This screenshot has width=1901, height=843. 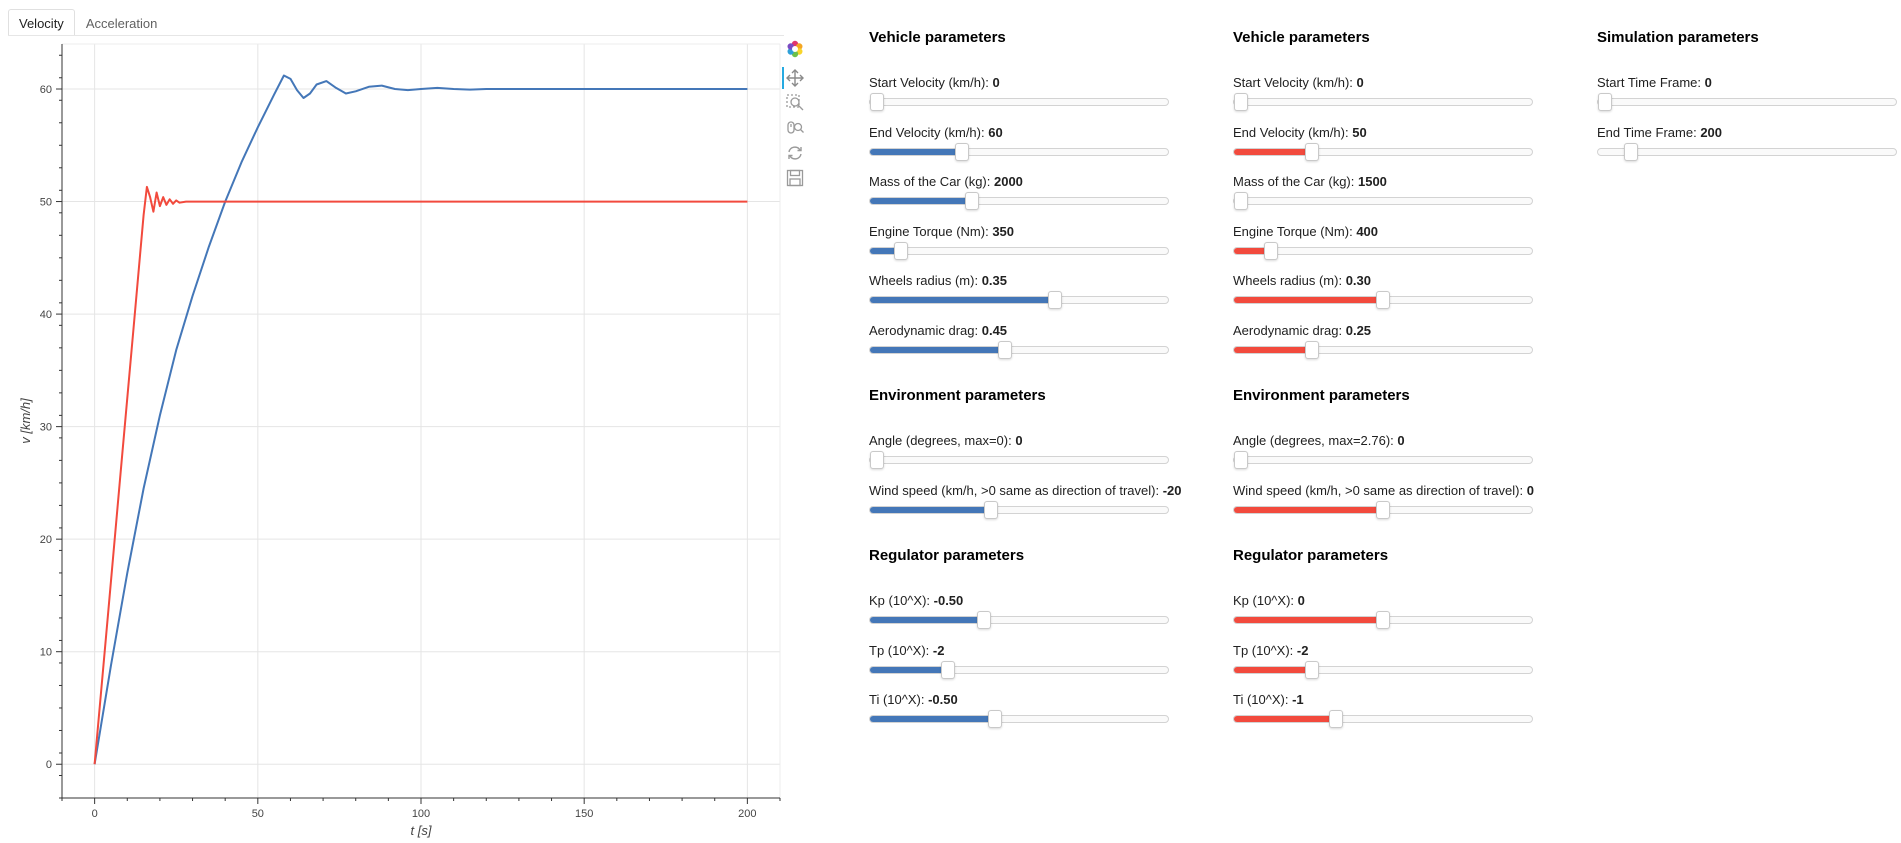 What do you see at coordinates (1289, 330) in the screenshot?
I see `slider-label-text: Aerodynamic drag:` at bounding box center [1289, 330].